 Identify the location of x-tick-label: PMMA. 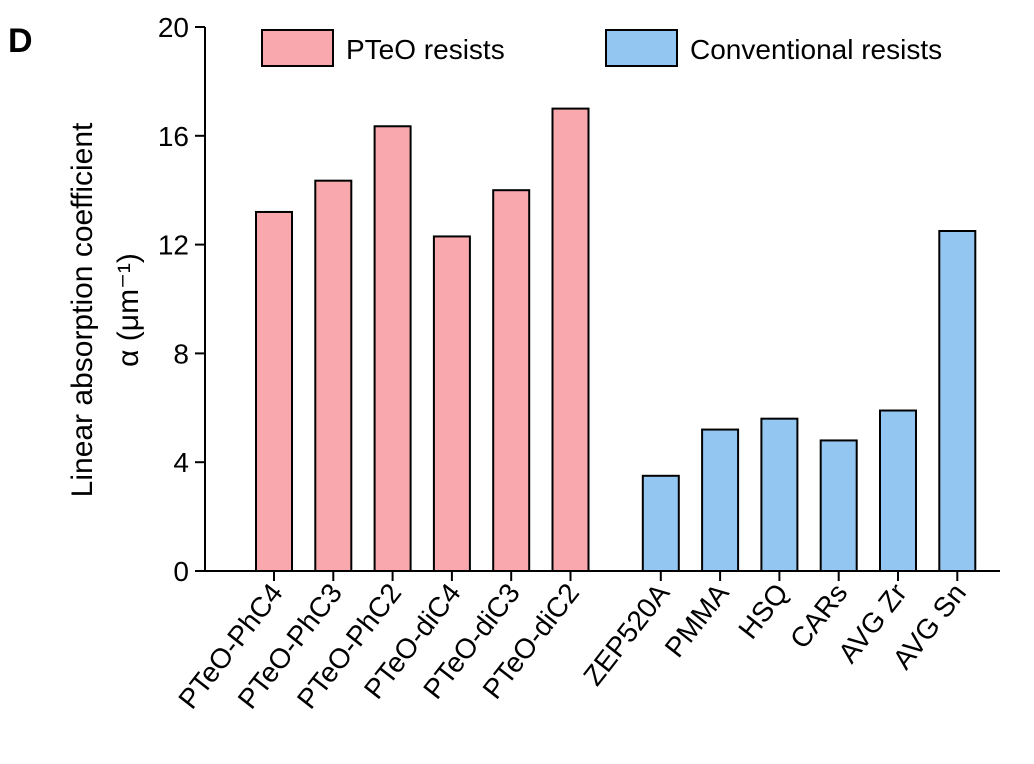
(697, 620).